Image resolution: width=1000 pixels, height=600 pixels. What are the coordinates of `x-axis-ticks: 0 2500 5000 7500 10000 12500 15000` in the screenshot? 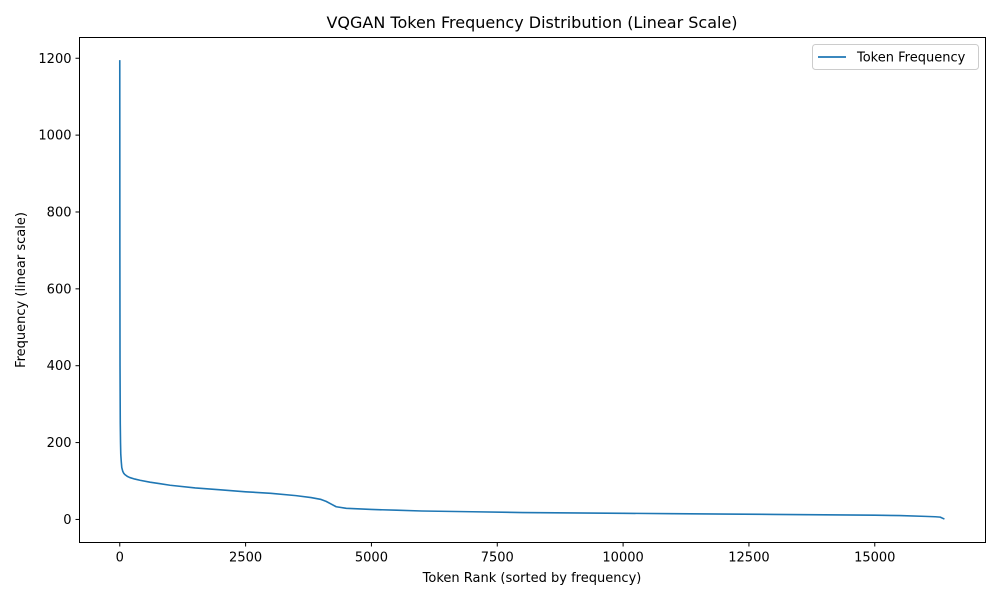 It's located at (505, 554).